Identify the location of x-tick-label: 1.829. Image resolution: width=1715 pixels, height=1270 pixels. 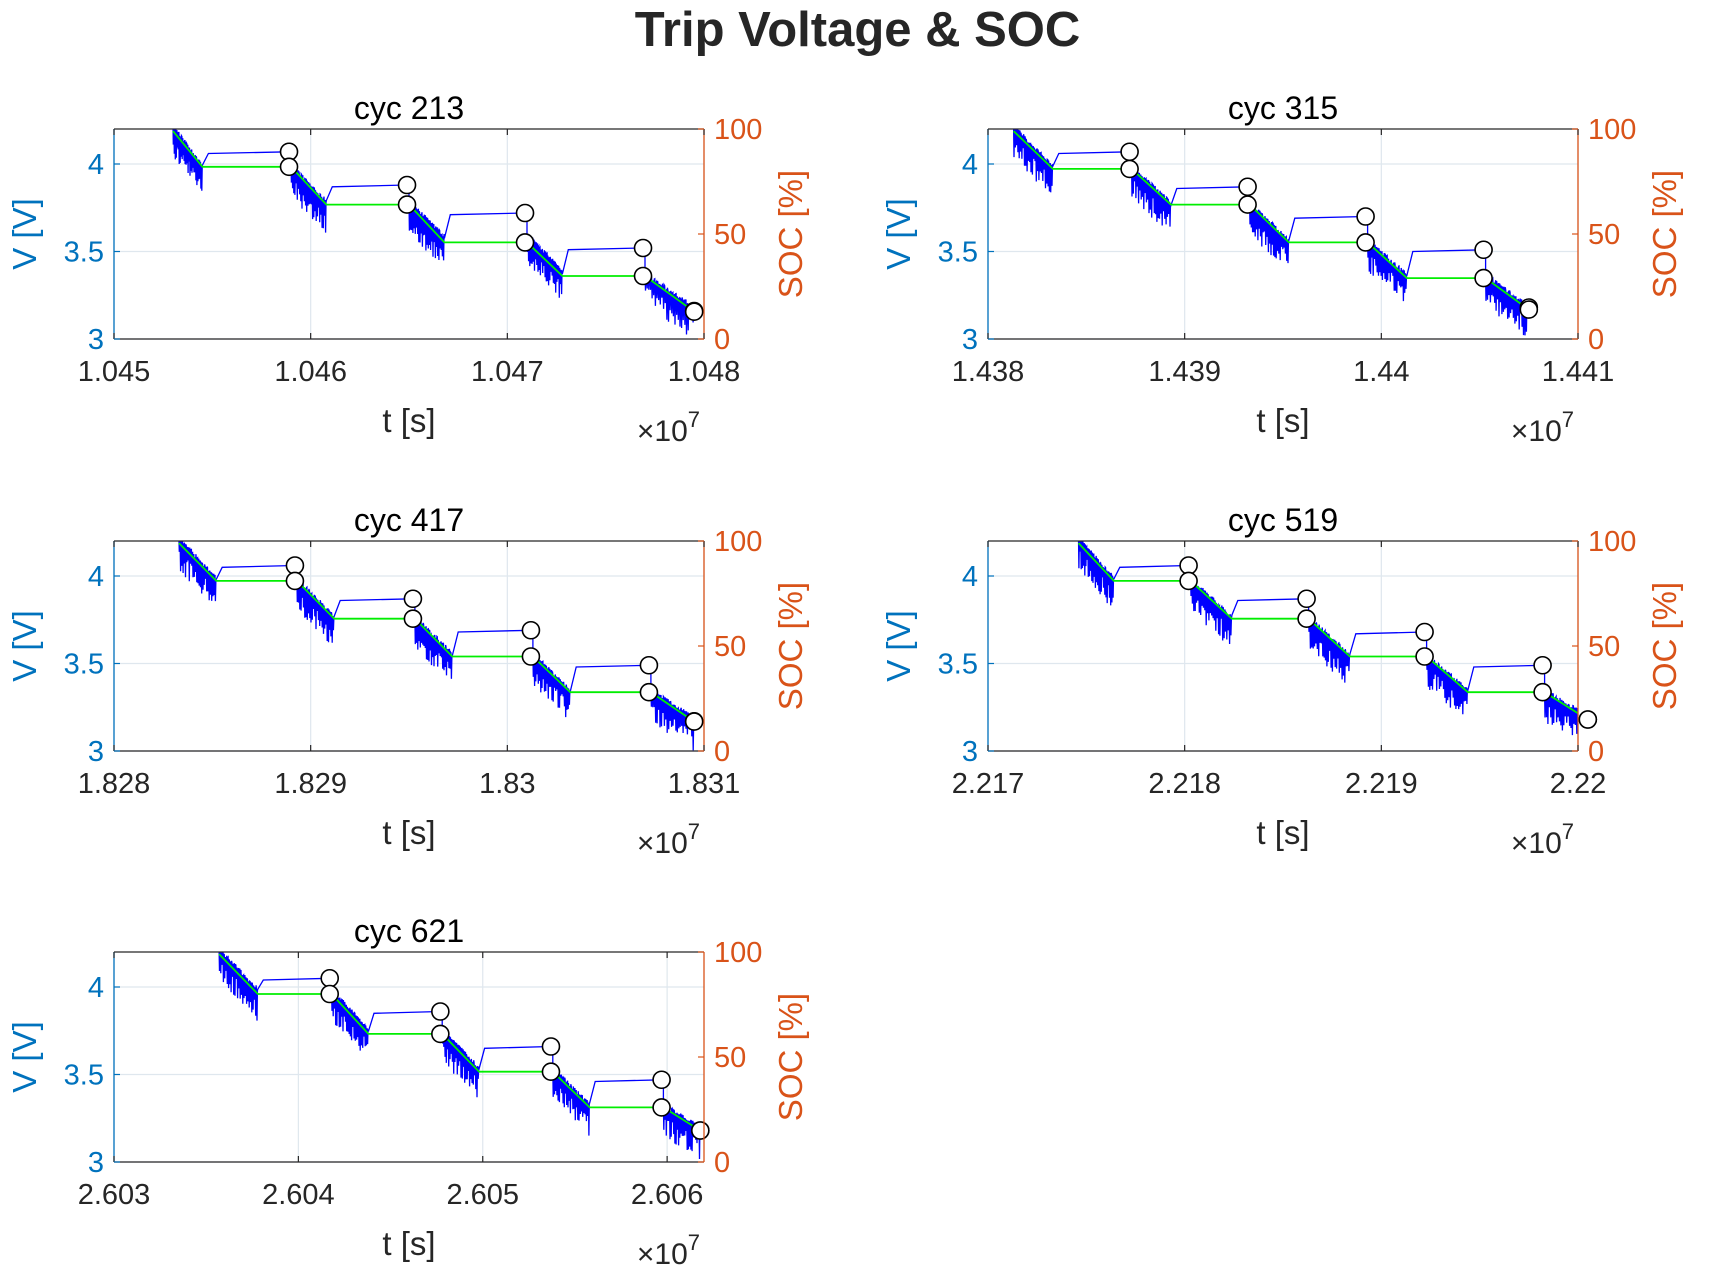
(310, 784).